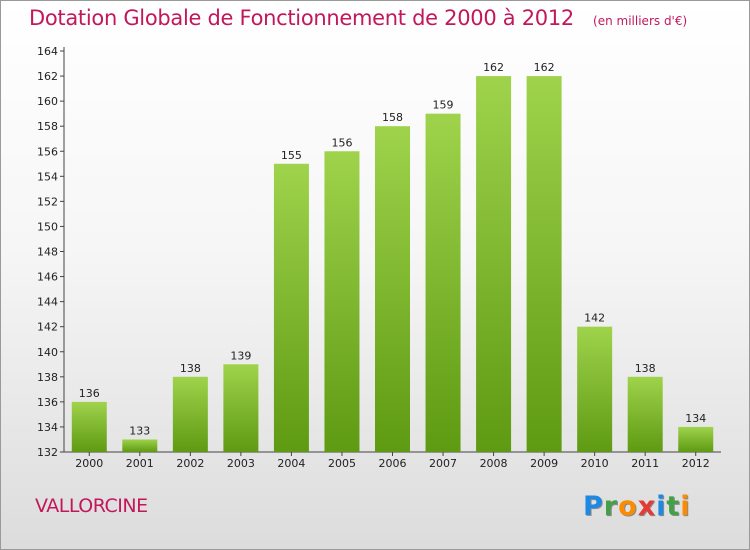  I want to click on bar-2002, so click(190, 414).